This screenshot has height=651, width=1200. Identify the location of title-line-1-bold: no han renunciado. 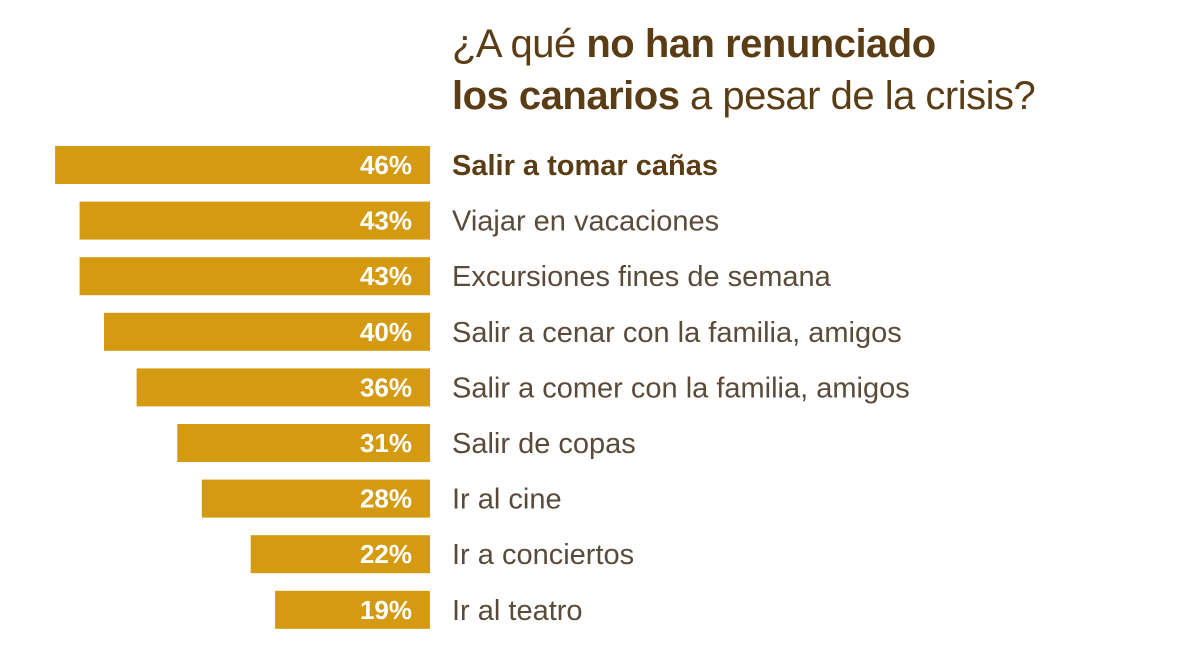
(761, 44).